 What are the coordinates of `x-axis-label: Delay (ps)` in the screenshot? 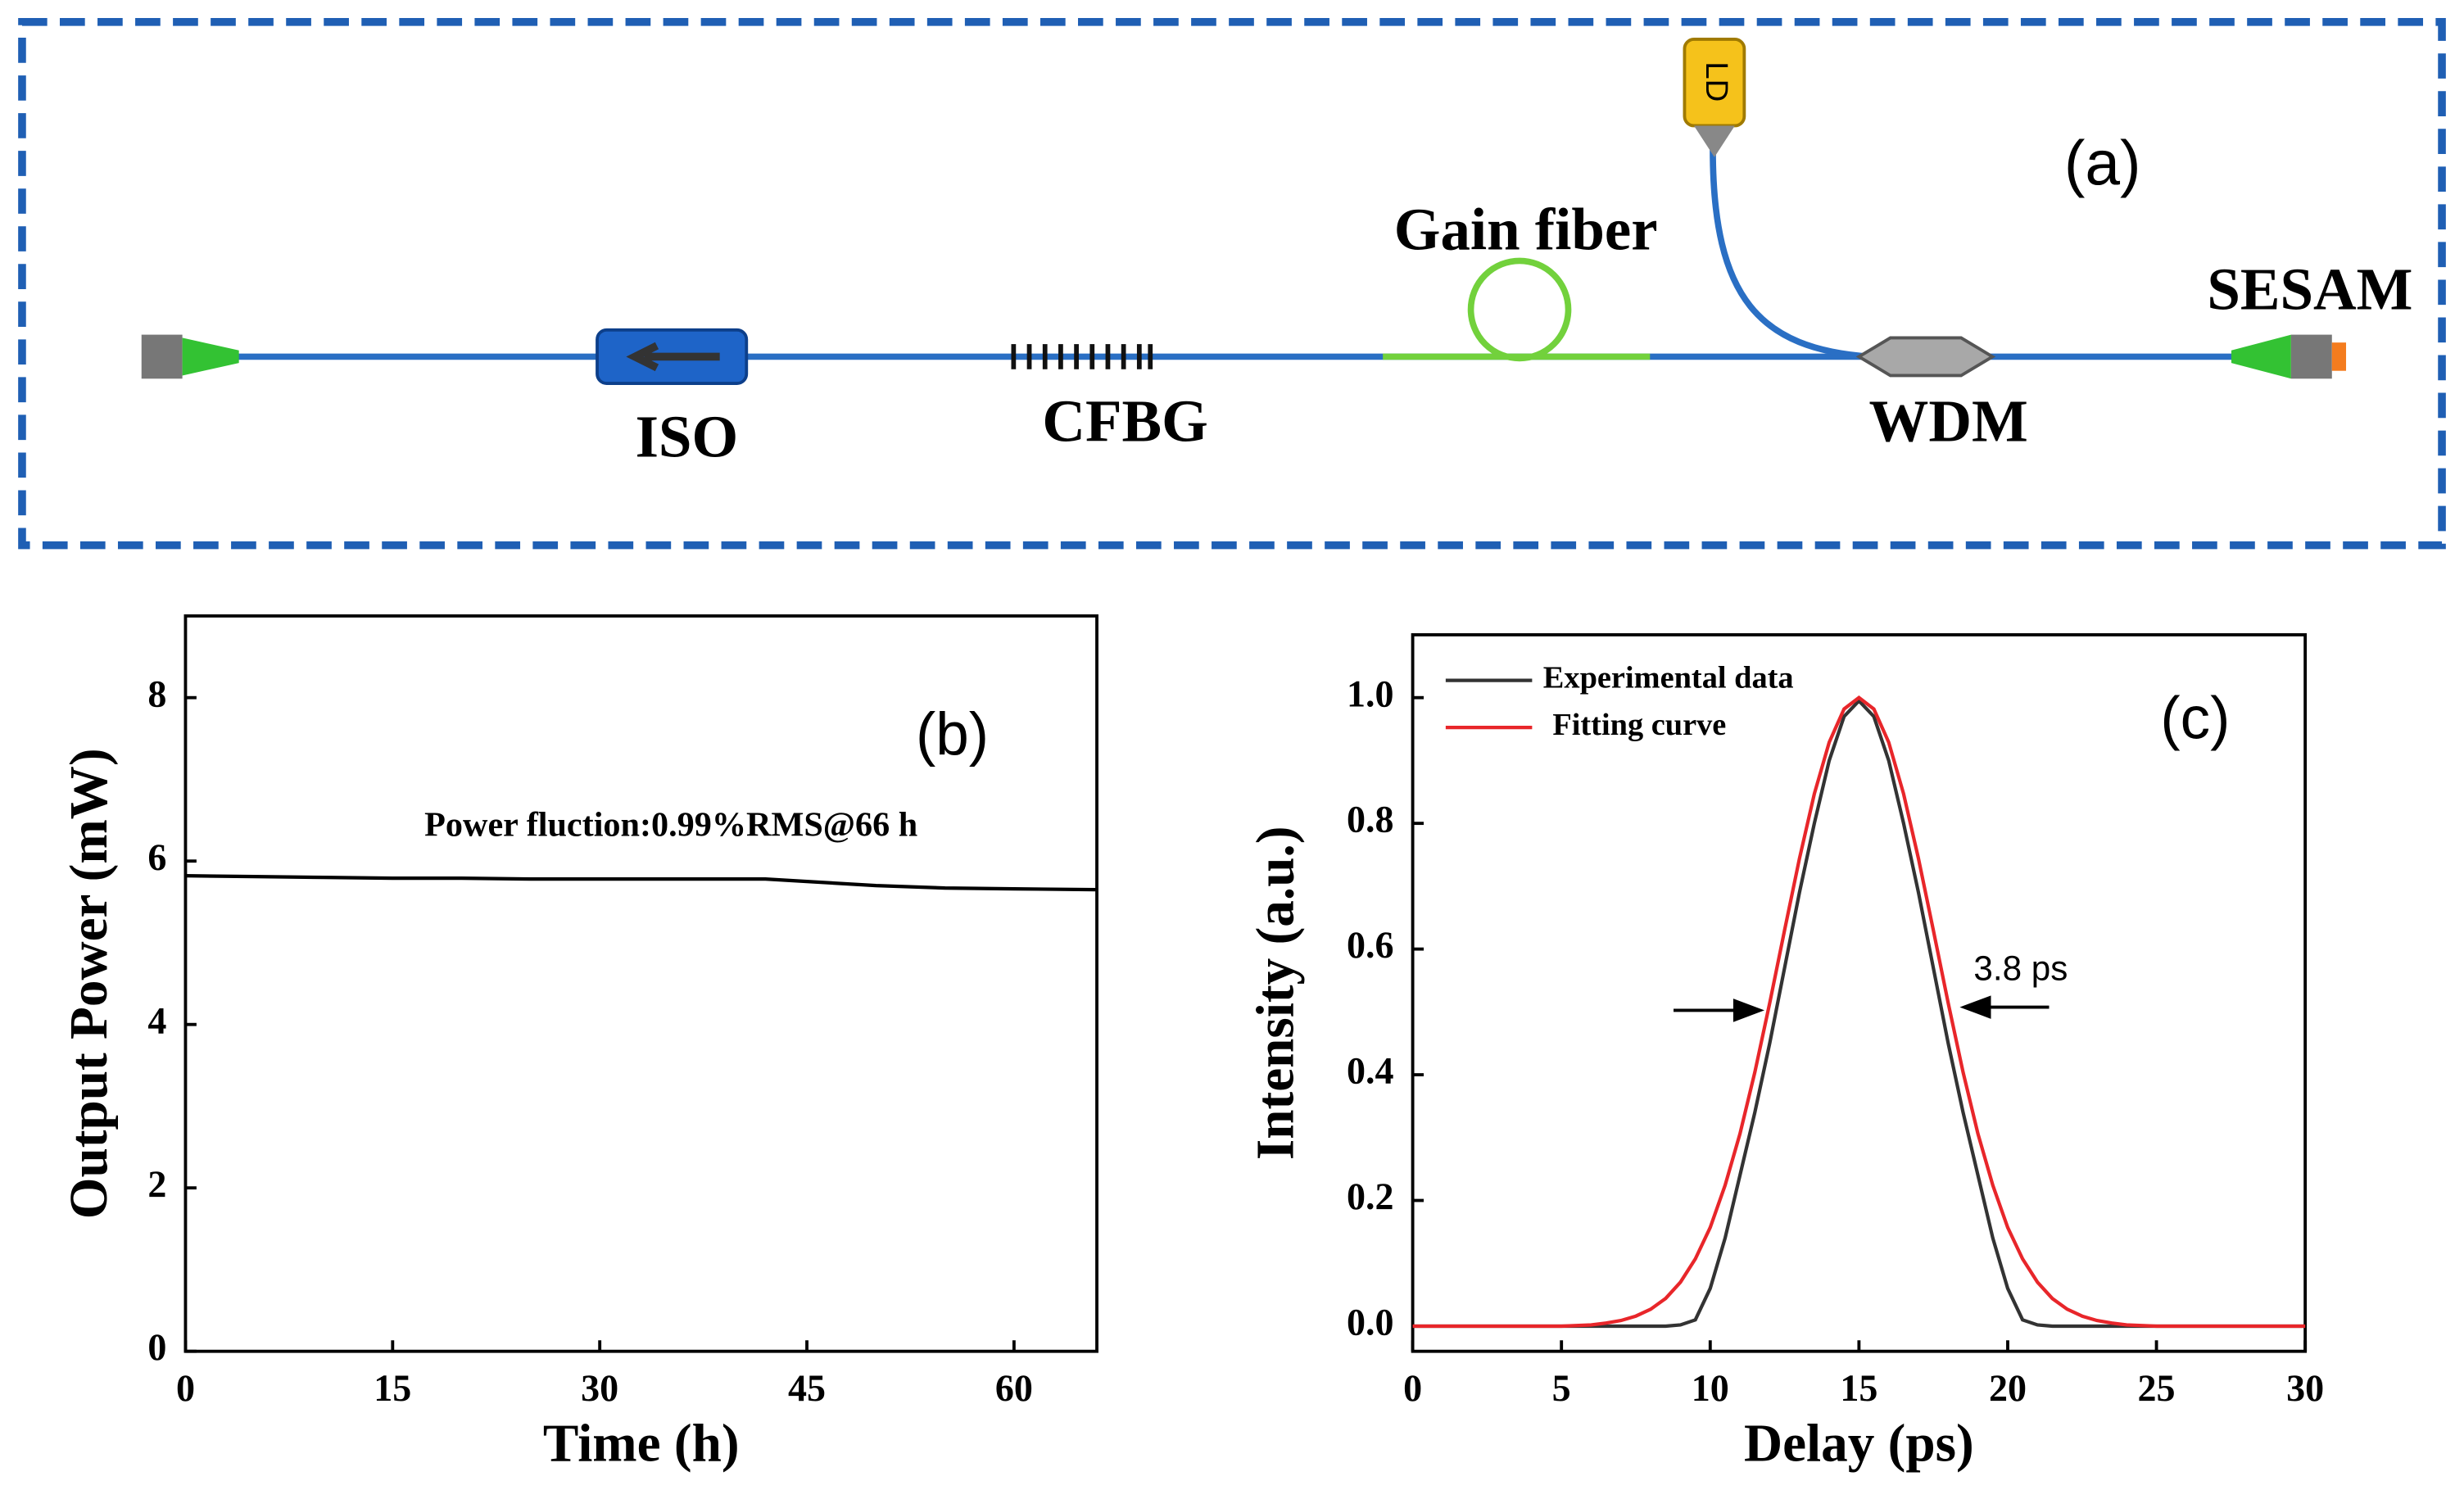 It's located at (1859, 1444).